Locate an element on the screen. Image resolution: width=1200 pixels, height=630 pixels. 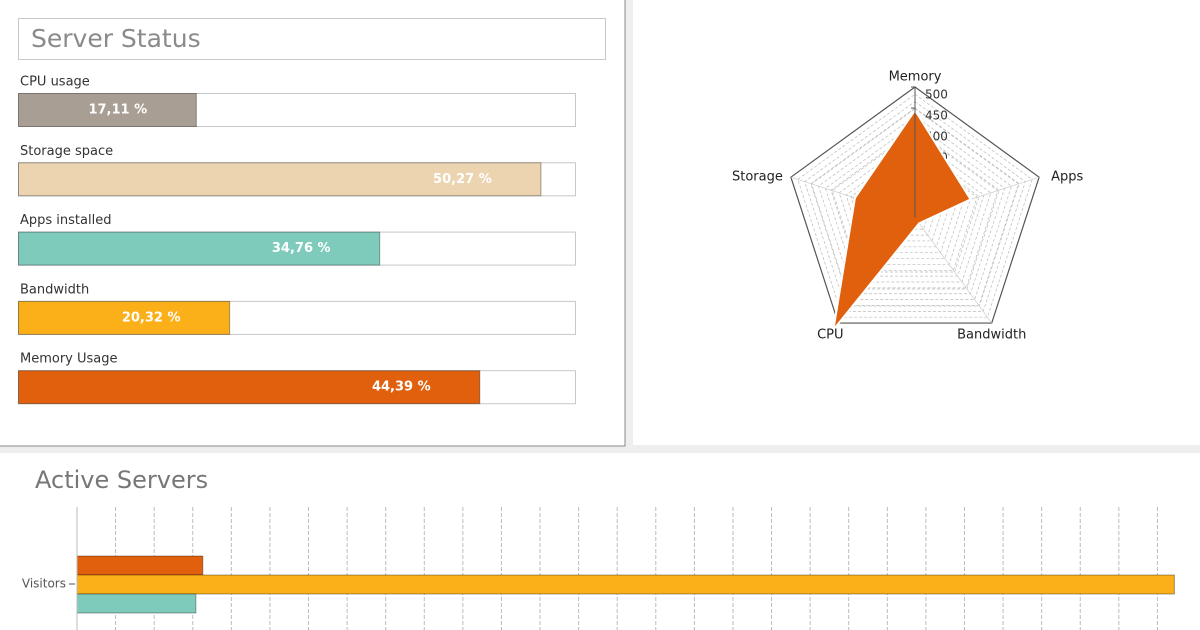
bar-value-label: 17,11 % is located at coordinates (117, 110).